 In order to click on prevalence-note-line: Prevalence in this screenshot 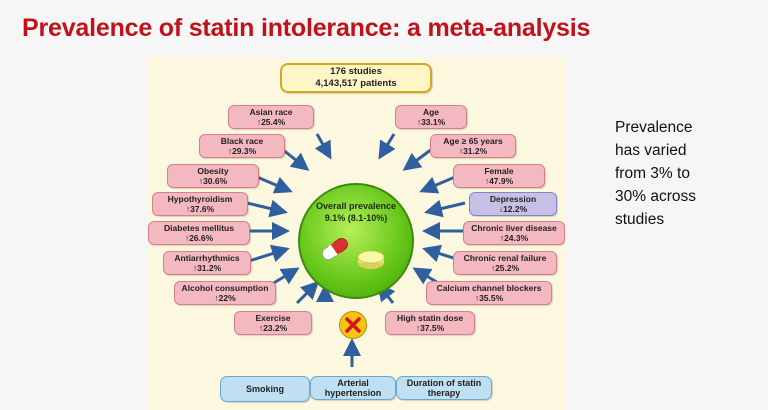, I will do `click(654, 127)`.